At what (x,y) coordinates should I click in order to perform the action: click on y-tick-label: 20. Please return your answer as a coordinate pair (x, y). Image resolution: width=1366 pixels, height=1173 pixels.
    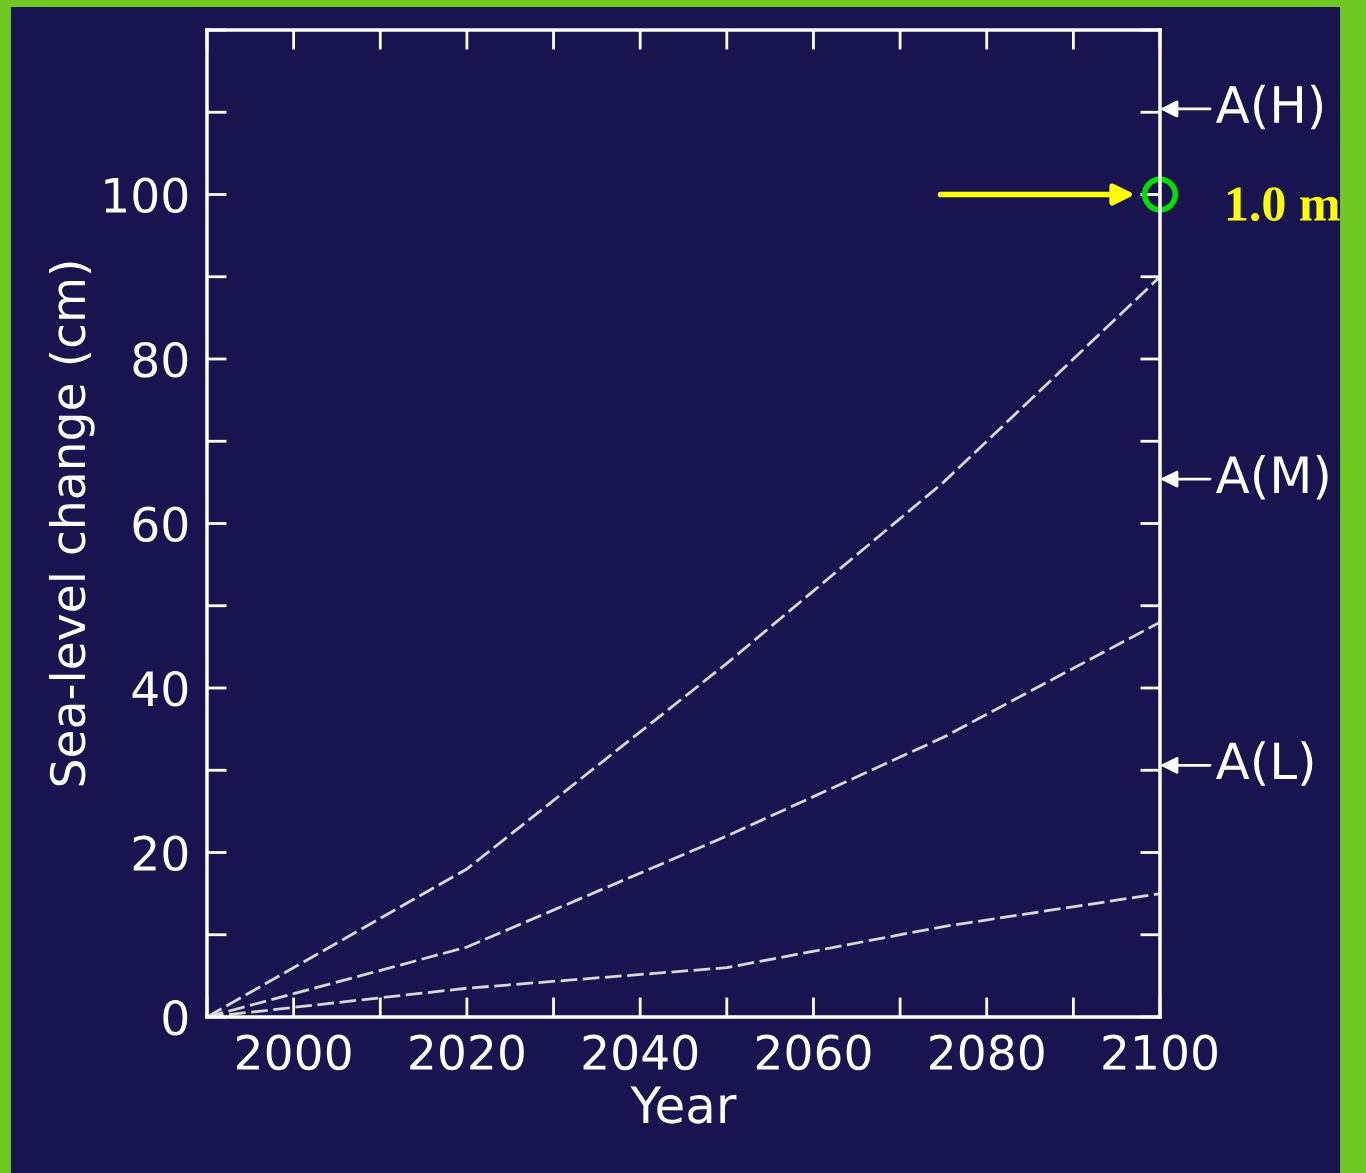
    Looking at the image, I should click on (160, 853).